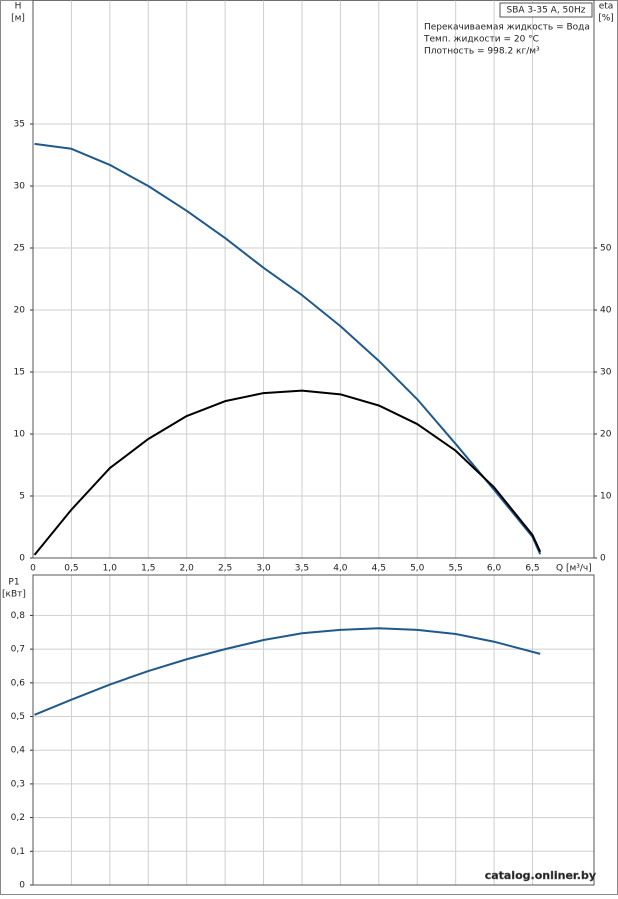 Image resolution: width=618 pixels, height=899 pixels. What do you see at coordinates (18, 751) in the screenshot?
I see `y-tick-label: 0,4` at bounding box center [18, 751].